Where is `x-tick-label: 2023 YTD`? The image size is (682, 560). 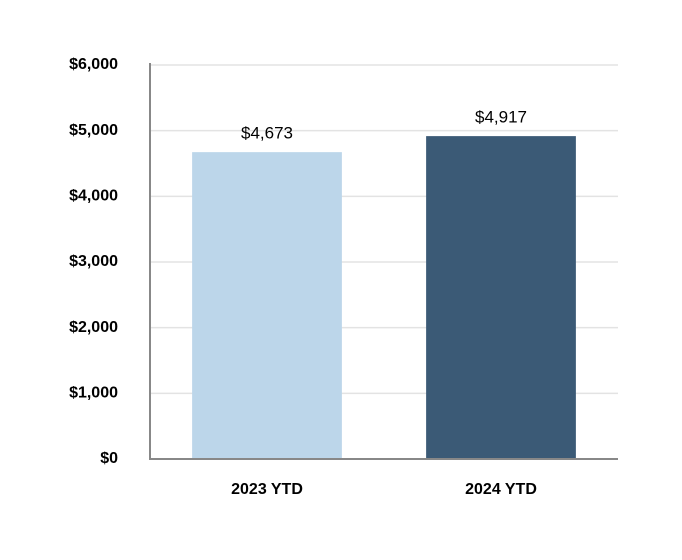
x-tick-label: 2023 YTD is located at coordinates (267, 489).